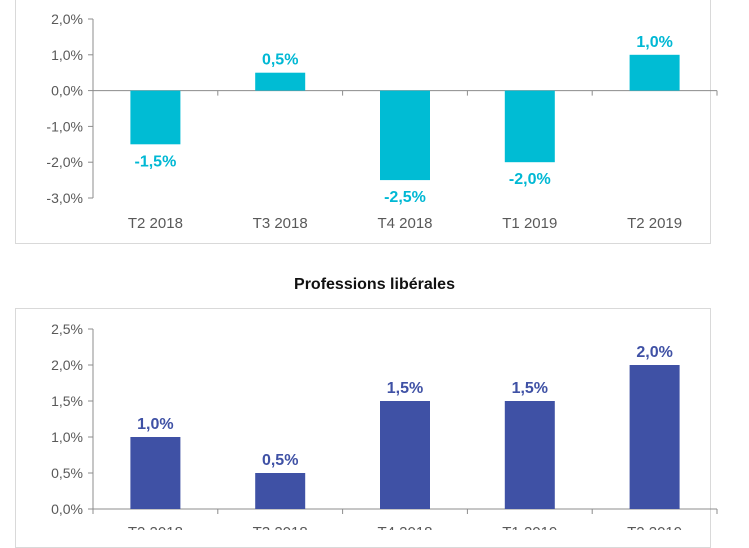 This screenshot has width=749, height=548. I want to click on y-tick-label-top: 0,0%, so click(67, 91).